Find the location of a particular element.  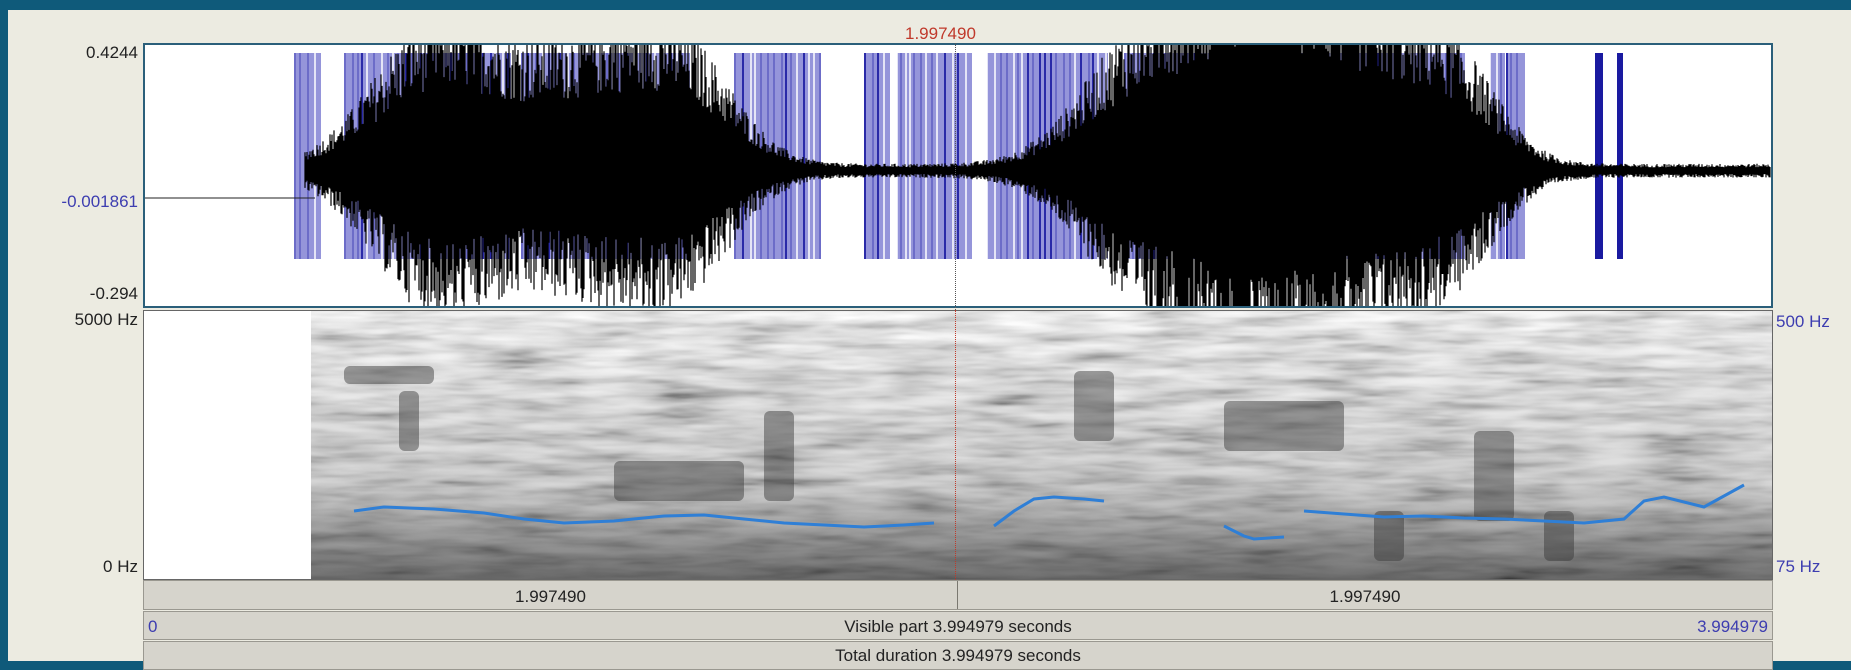

total-duration-bar: Total duration 3.994979 seconds is located at coordinates (958, 655).